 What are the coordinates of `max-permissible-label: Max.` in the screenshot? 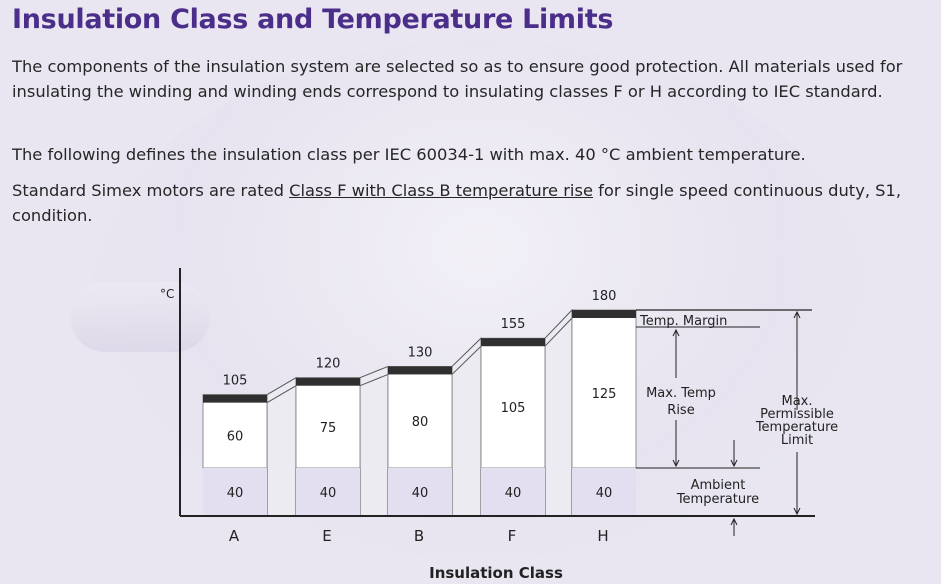 It's located at (796, 401).